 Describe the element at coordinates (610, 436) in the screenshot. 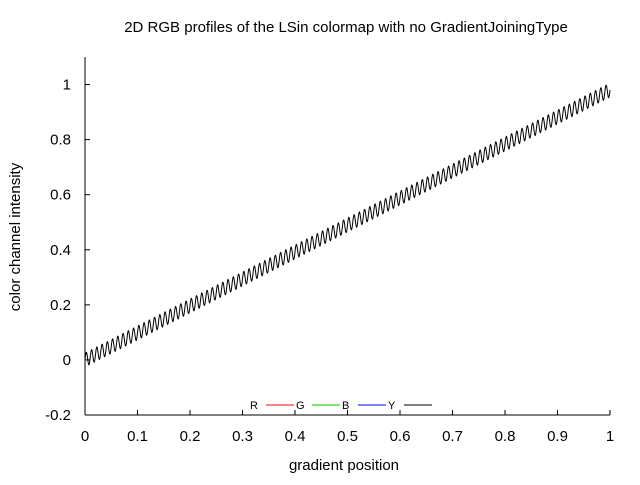

I see `x-tick-label: 1` at that location.